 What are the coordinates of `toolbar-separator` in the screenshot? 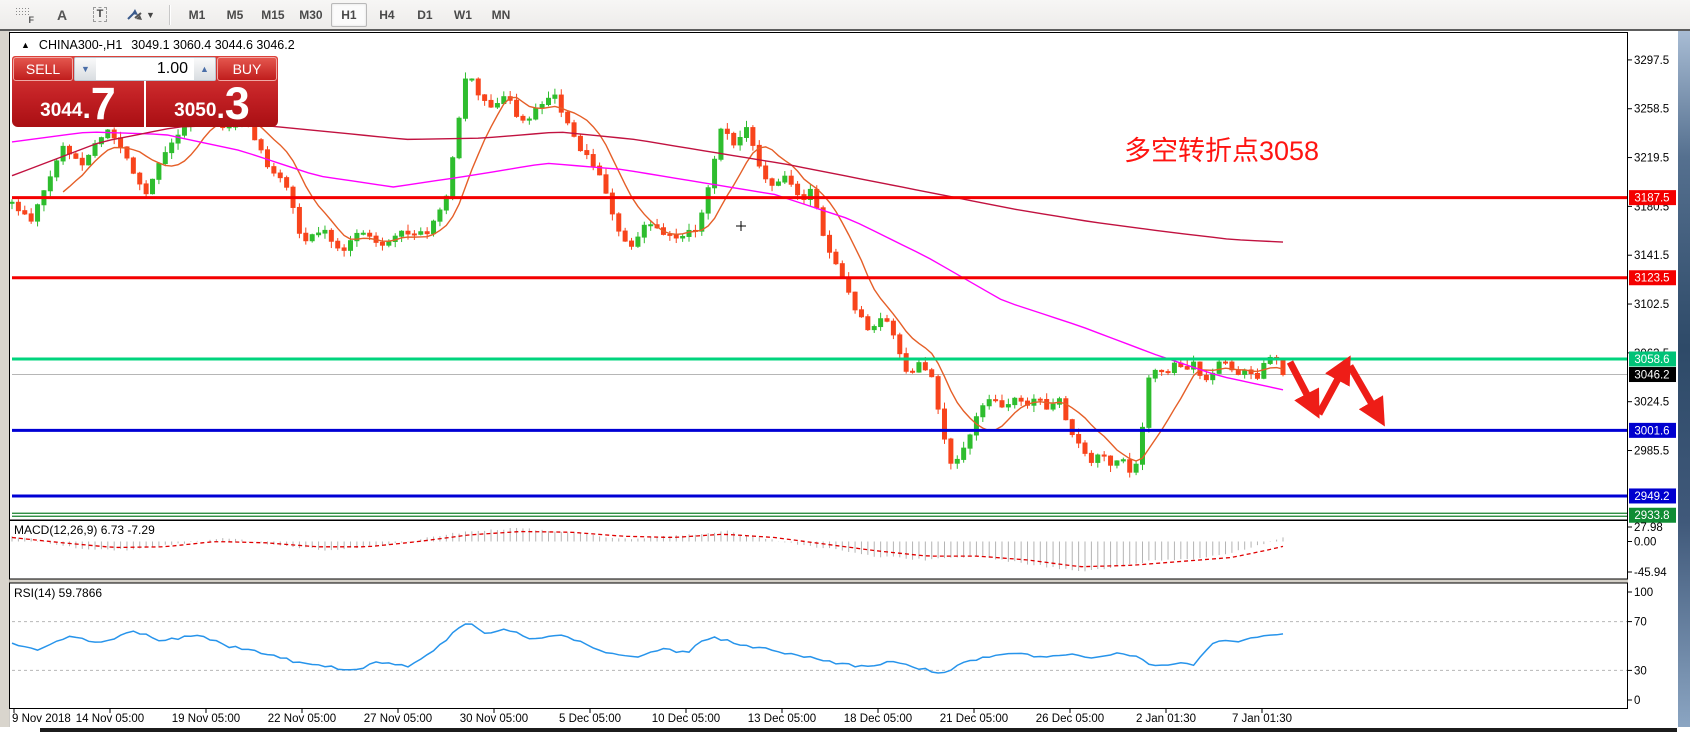 It's located at (169, 14).